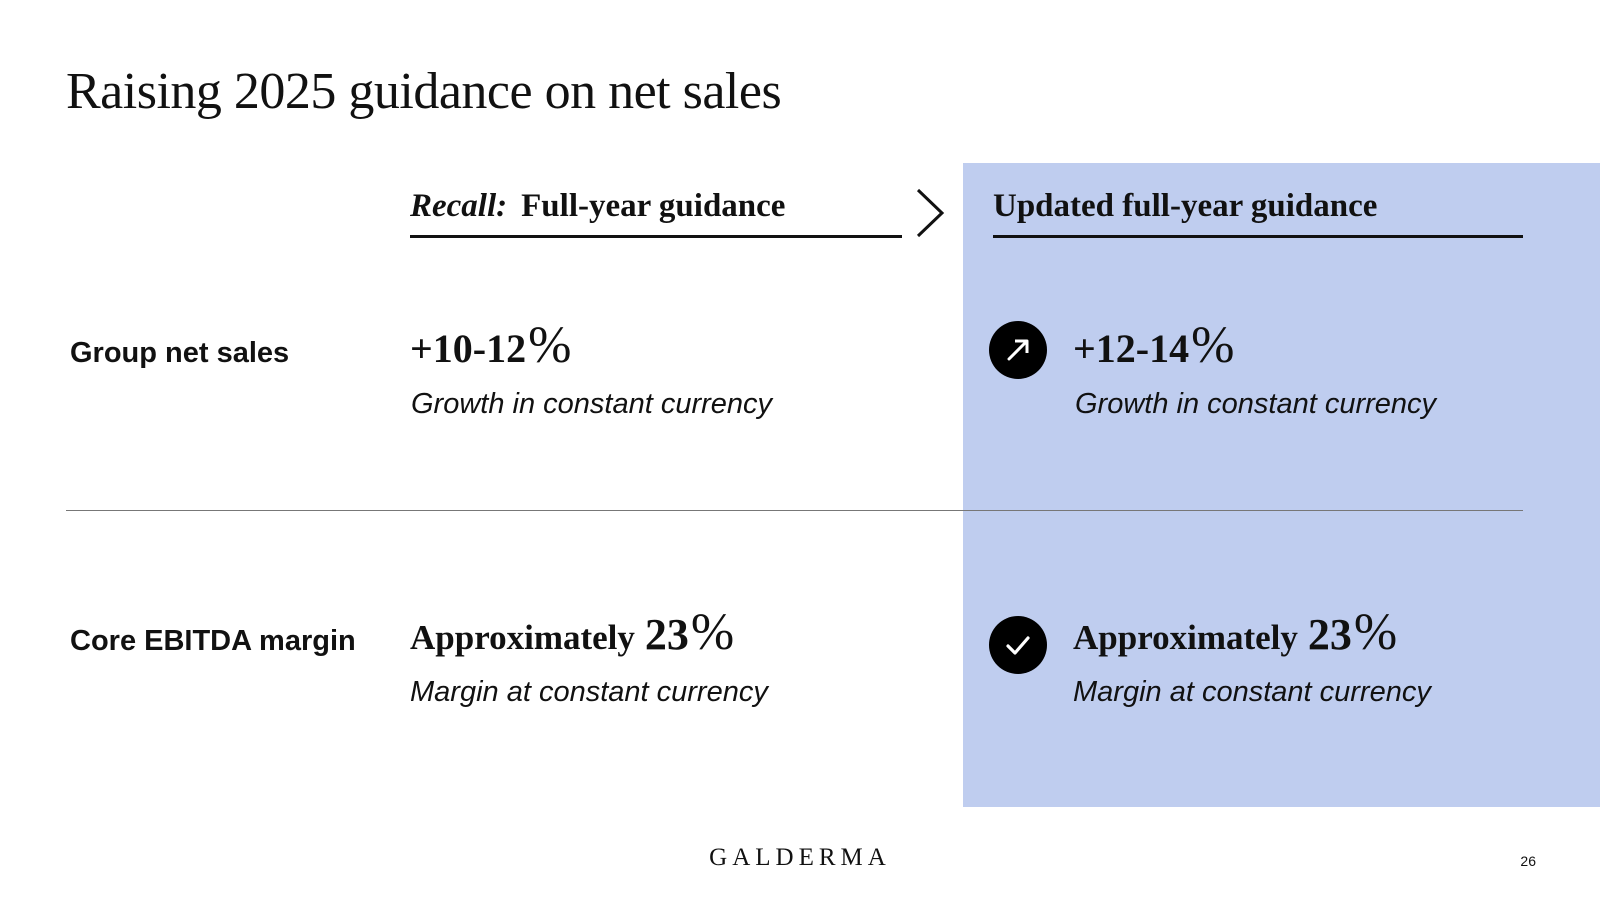 This screenshot has width=1600, height=900. I want to click on row-label-core-ebitda-margin: Core EBITDA margin, so click(213, 641).